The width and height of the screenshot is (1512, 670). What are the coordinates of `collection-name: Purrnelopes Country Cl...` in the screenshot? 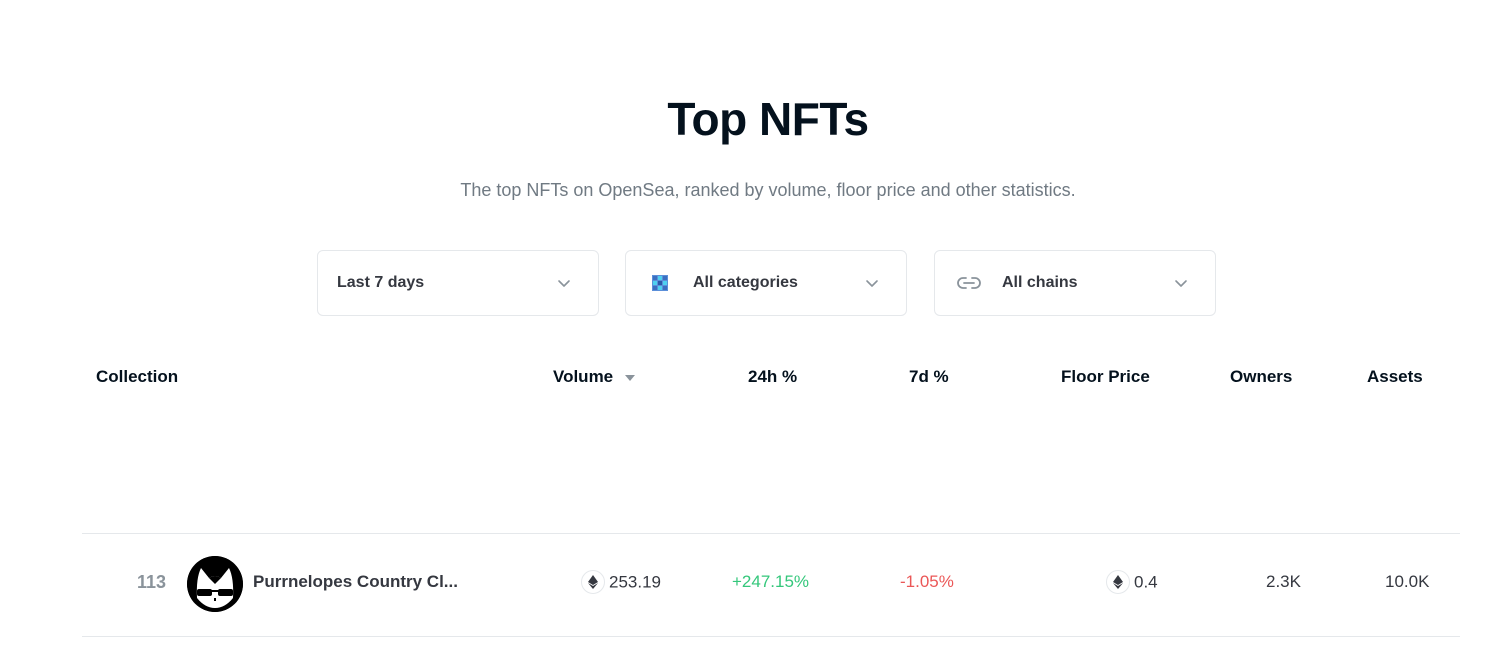 It's located at (355, 581).